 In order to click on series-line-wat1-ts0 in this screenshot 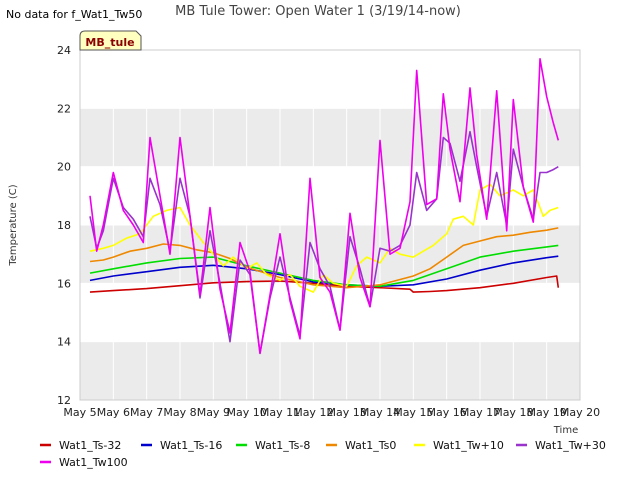, I will do `click(324, 258)`.